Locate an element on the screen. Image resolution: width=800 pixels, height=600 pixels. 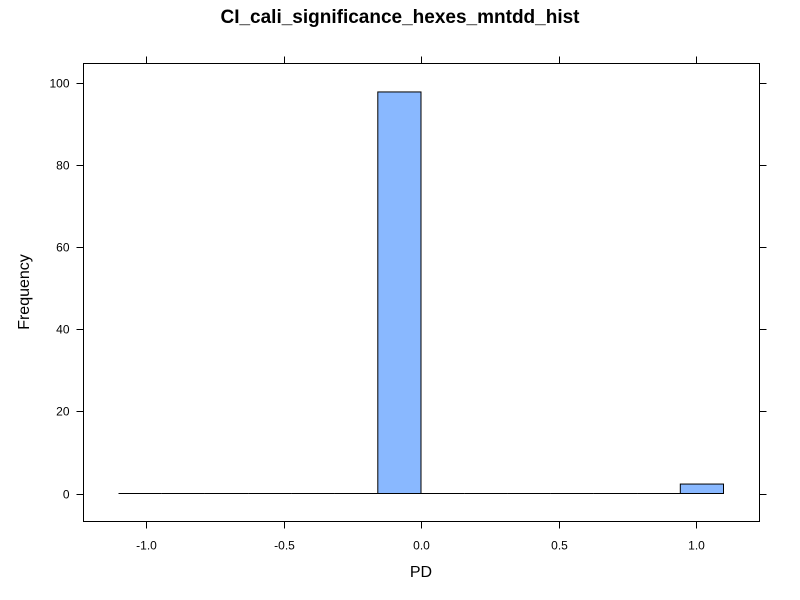
chart-title: CI_cali_significance_hexes_mntdd_hist is located at coordinates (400, 17).